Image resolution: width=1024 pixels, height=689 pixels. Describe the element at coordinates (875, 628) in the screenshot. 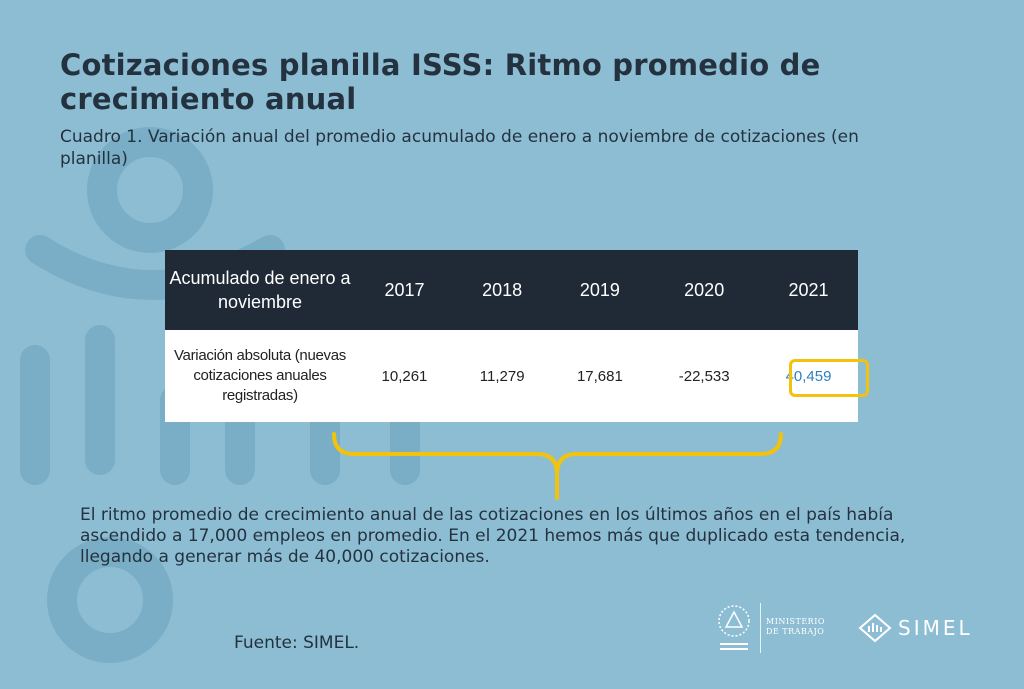

I see `simel-icon` at that location.